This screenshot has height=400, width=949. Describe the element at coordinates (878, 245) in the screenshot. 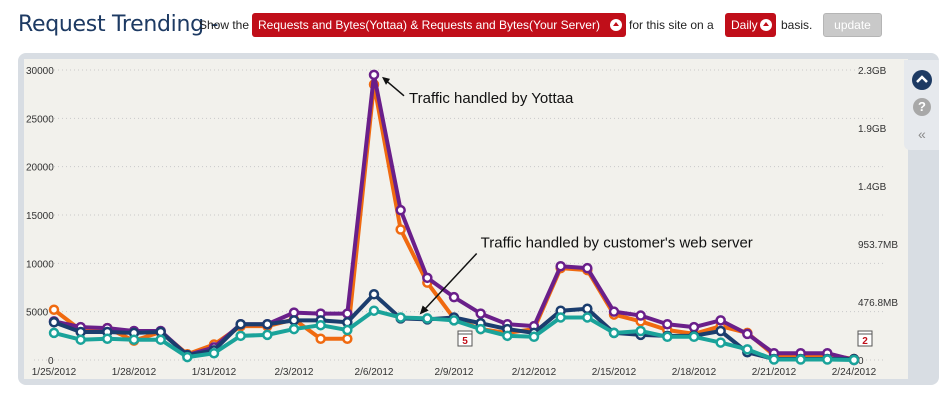

I see `y2-tick-label: 953.7MB` at that location.